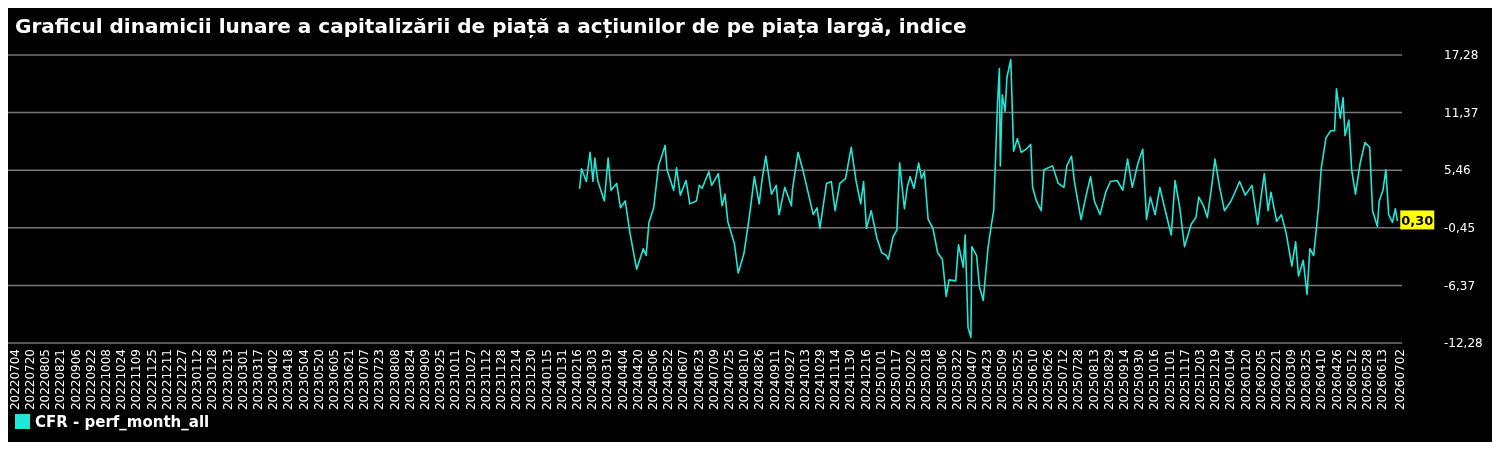 Image resolution: width=1500 pixels, height=450 pixels. Describe the element at coordinates (379, 380) in the screenshot. I see `x-tick-label: 20230723` at that location.